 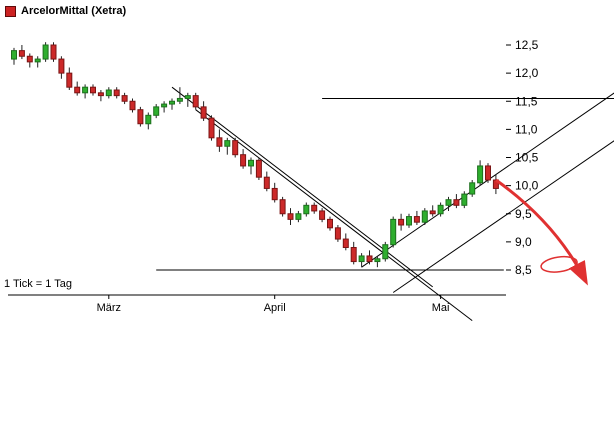 What do you see at coordinates (541, 232) in the screenshot?
I see `projection-arrow` at bounding box center [541, 232].